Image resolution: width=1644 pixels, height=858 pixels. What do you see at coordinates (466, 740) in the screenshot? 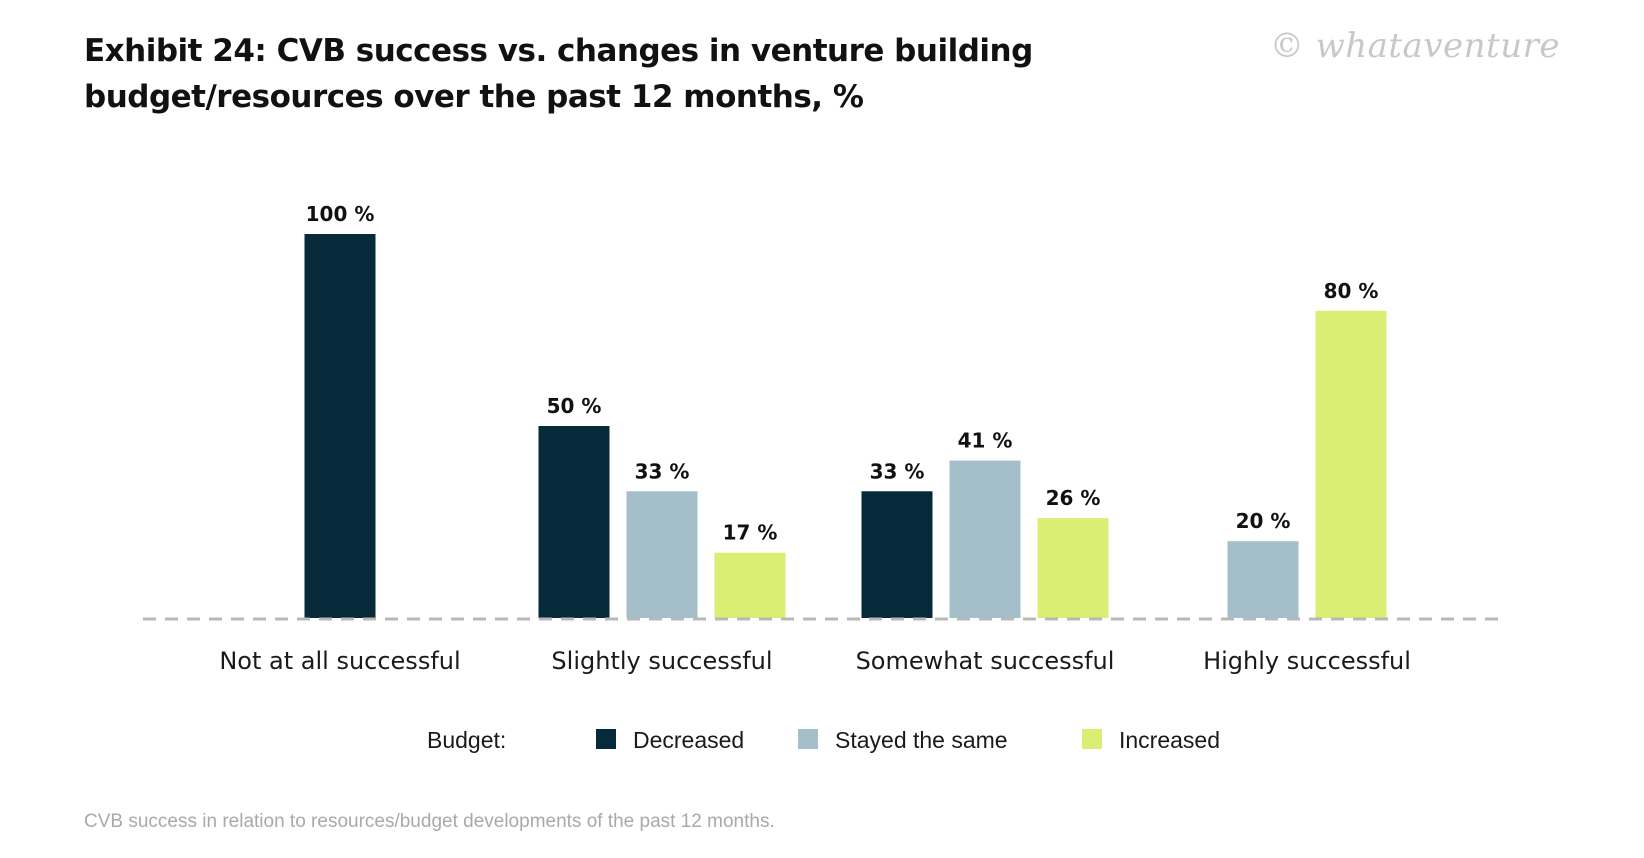
I see `legend-title: Budget:` at bounding box center [466, 740].